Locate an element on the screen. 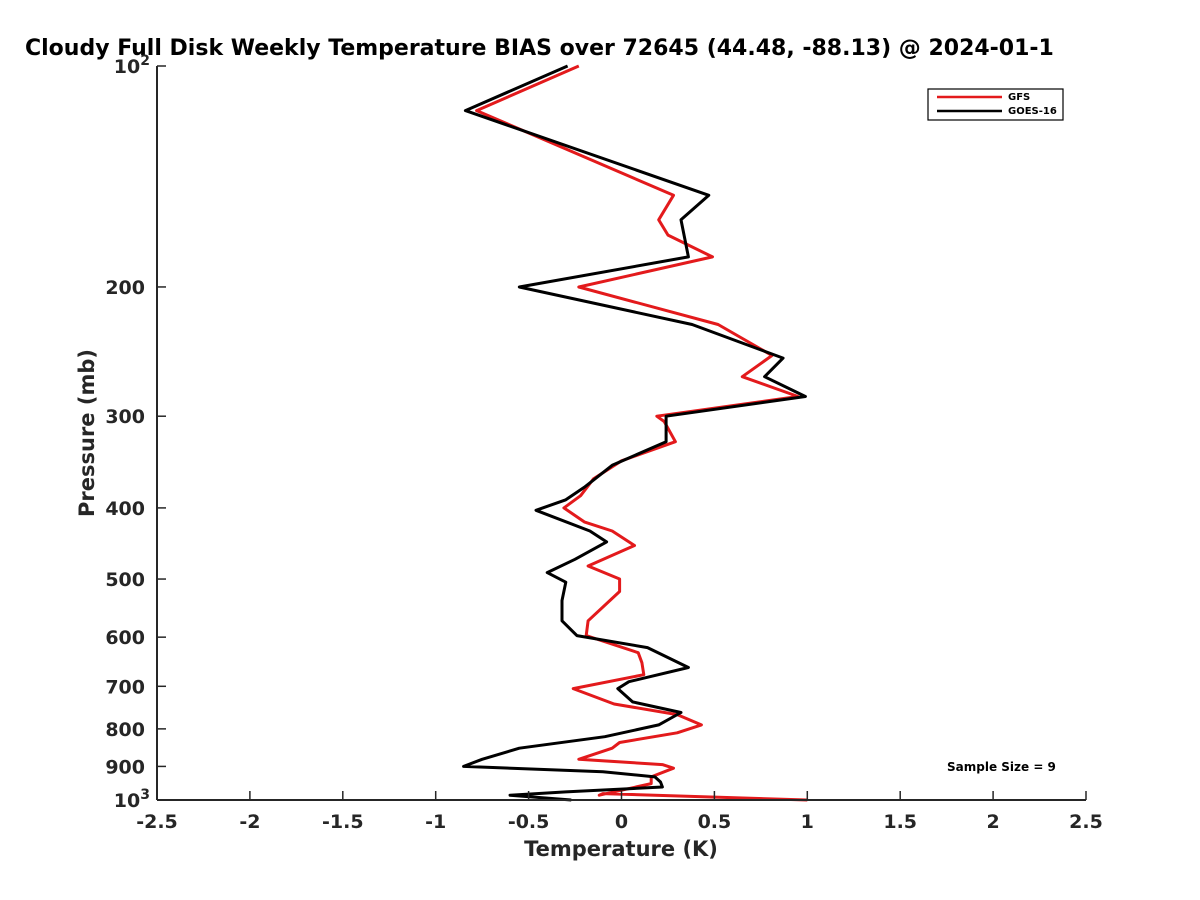  y-tick-label: 300 is located at coordinates (125, 417).